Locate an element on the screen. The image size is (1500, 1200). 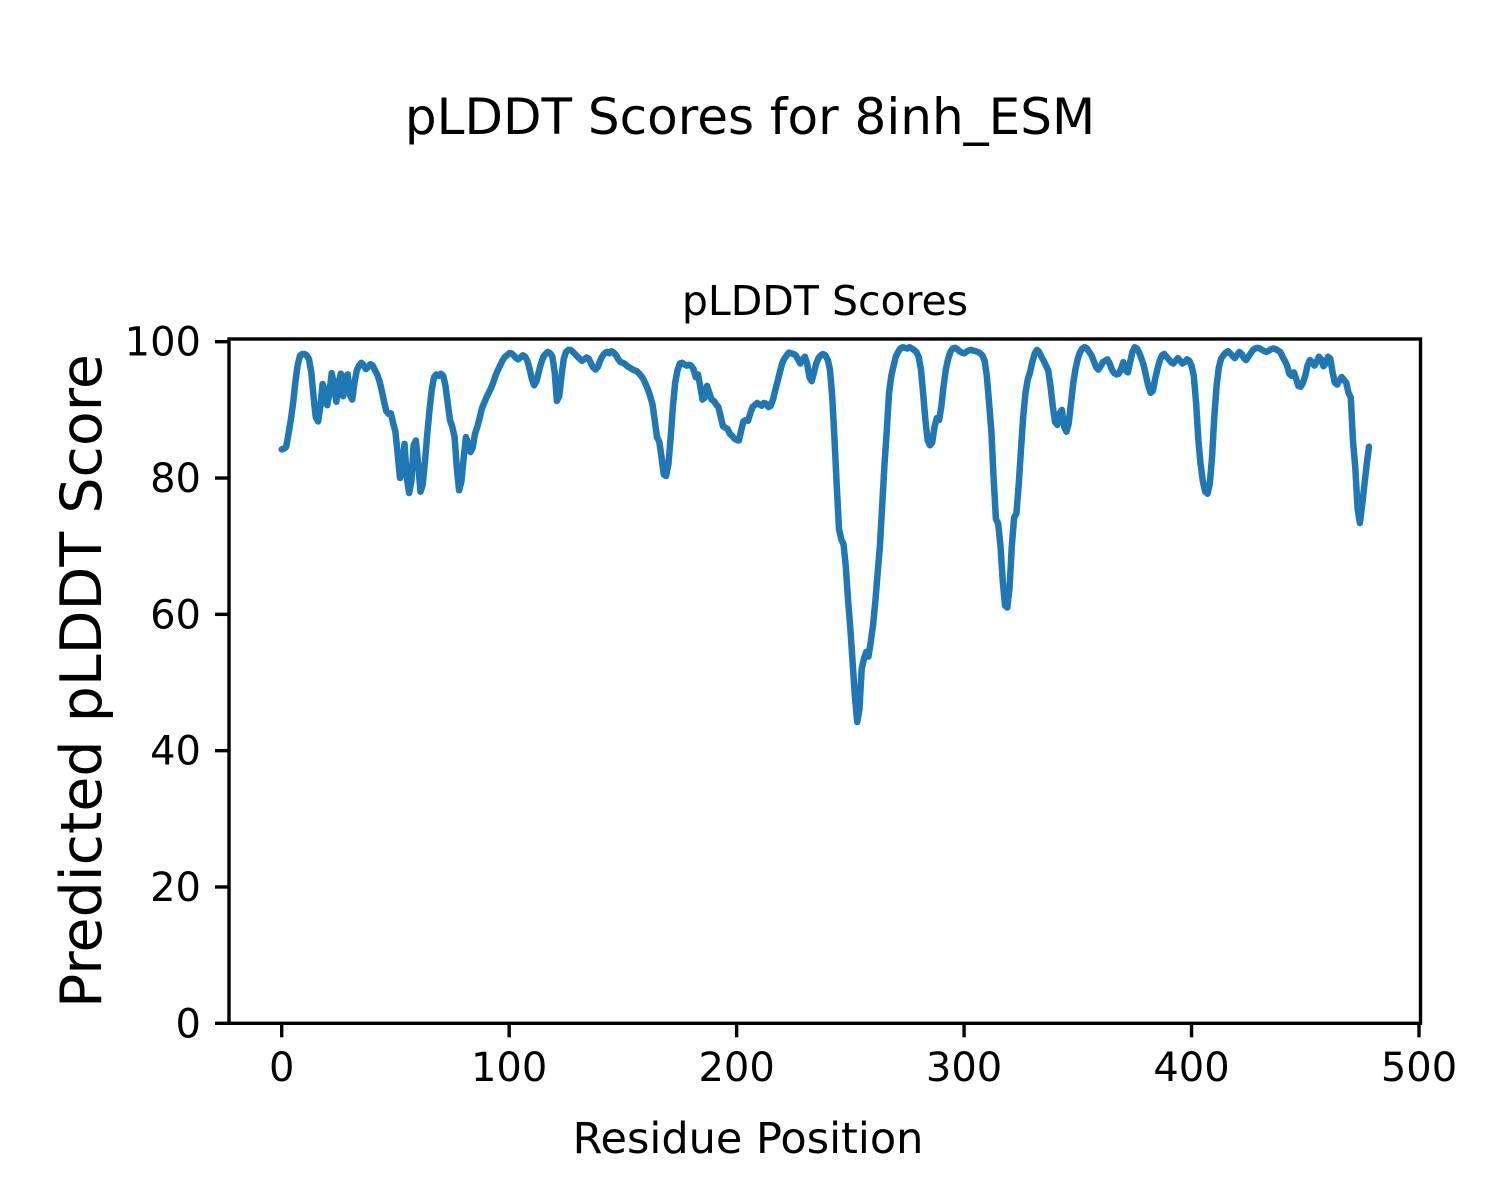
x-axis-label: Residue Position is located at coordinates (748, 1139).